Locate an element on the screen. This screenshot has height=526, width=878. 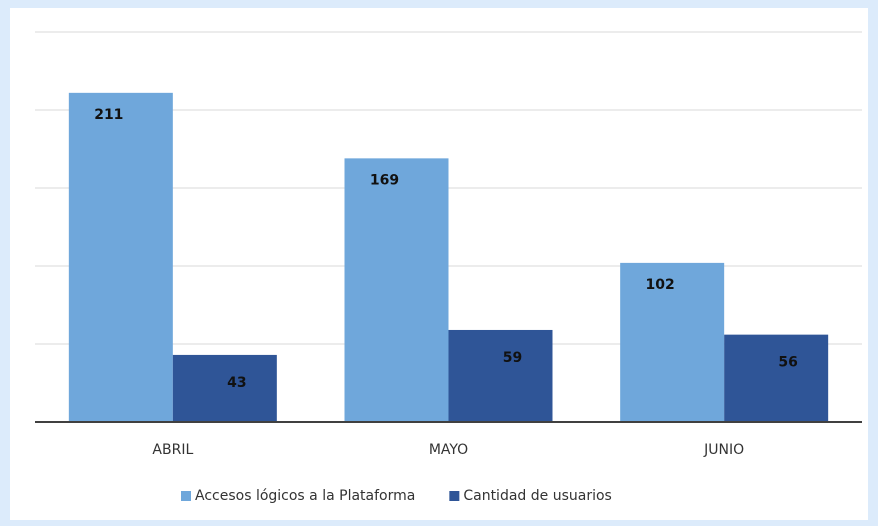
x-tick-label: MAYO is located at coordinates (448, 450).